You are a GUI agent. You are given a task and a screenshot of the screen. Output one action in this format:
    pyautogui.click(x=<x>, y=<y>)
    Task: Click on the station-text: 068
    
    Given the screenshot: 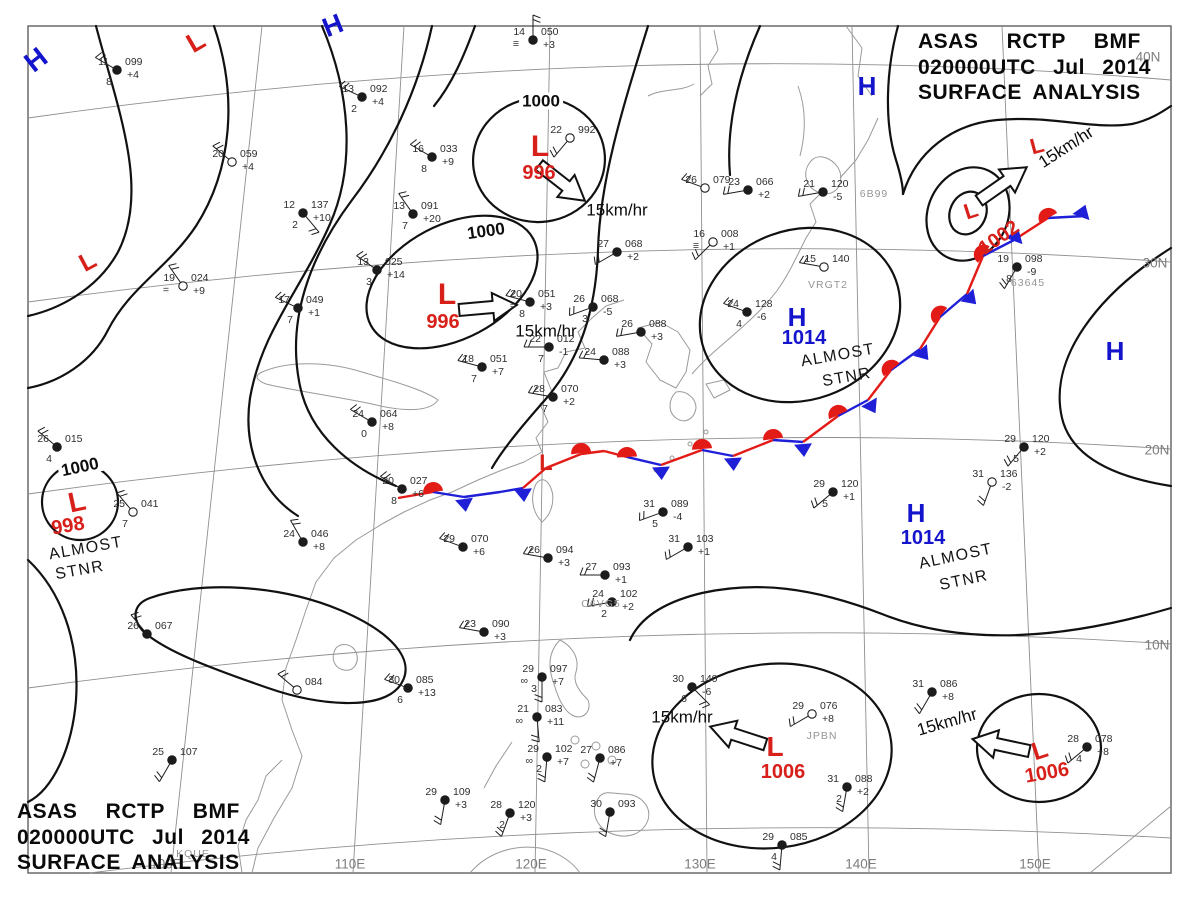 What is the action you would take?
    pyautogui.click(x=610, y=299)
    